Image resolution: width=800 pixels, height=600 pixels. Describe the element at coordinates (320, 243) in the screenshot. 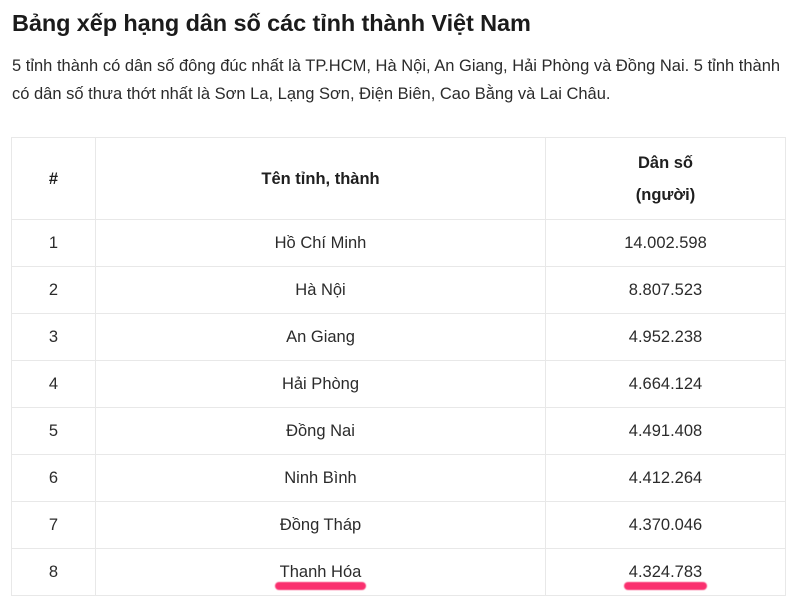

I see `cell-province-name: Hồ Chí Minh` at that location.